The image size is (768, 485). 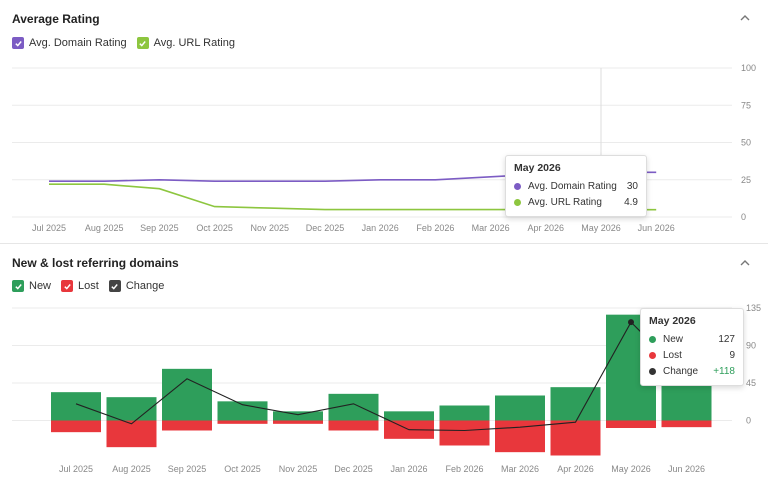 I want to click on tooltip-row: Avg. URL Rating 4.9, so click(x=576, y=202).